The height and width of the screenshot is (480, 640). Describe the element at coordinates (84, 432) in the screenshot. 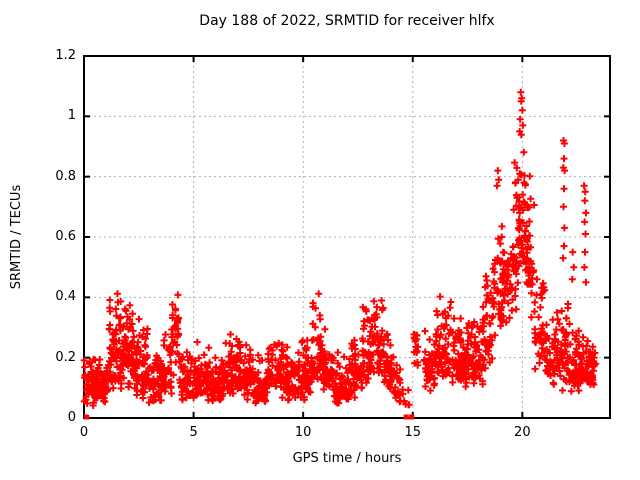

I see `x-tick-label: 0` at that location.